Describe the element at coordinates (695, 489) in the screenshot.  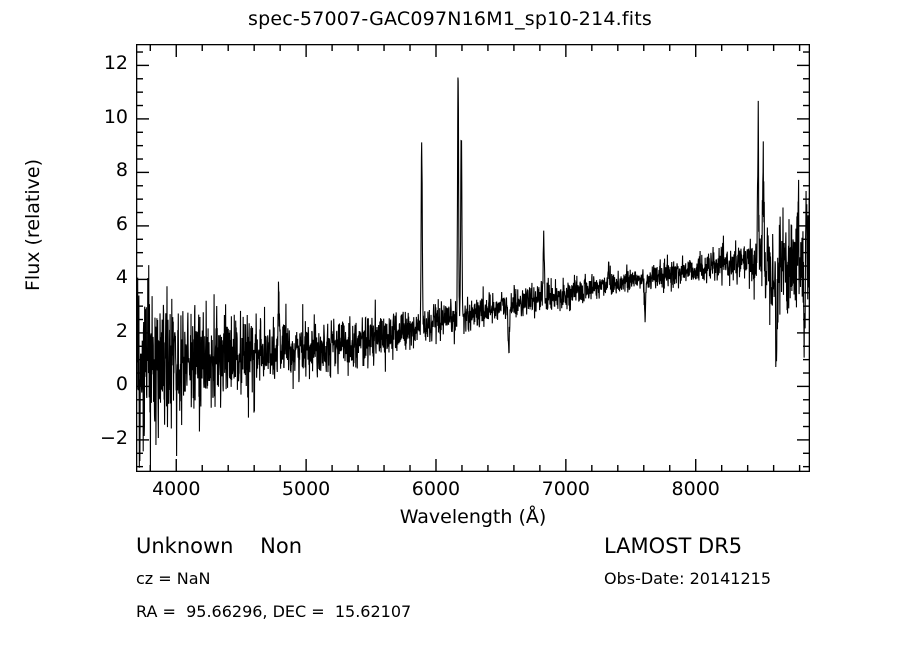
I see `x-tick-label: 8000` at that location.